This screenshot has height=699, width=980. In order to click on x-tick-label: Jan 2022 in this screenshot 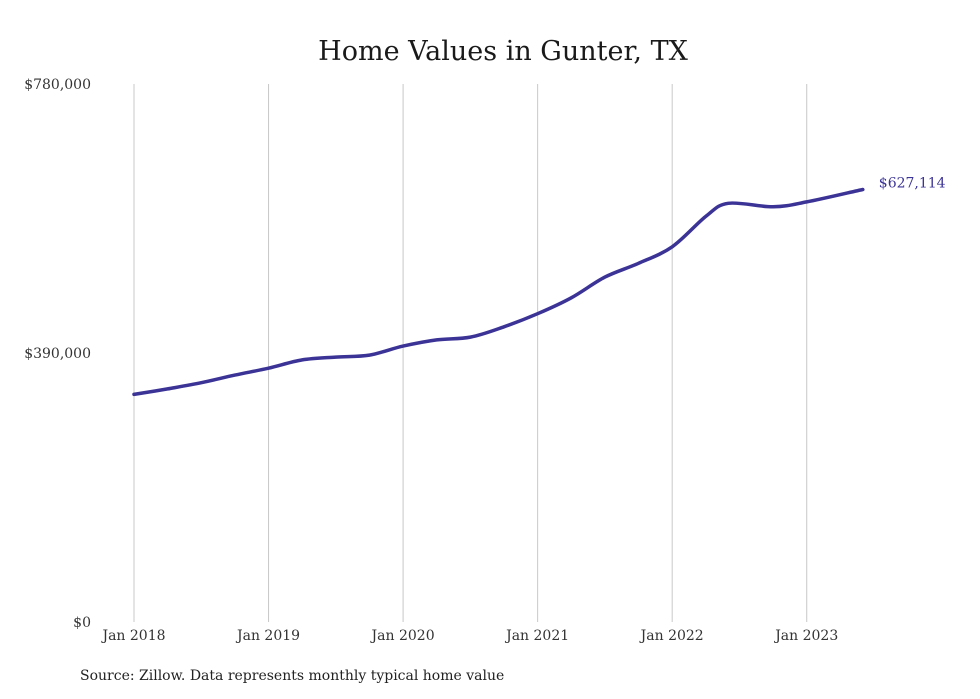, I will do `click(671, 636)`.